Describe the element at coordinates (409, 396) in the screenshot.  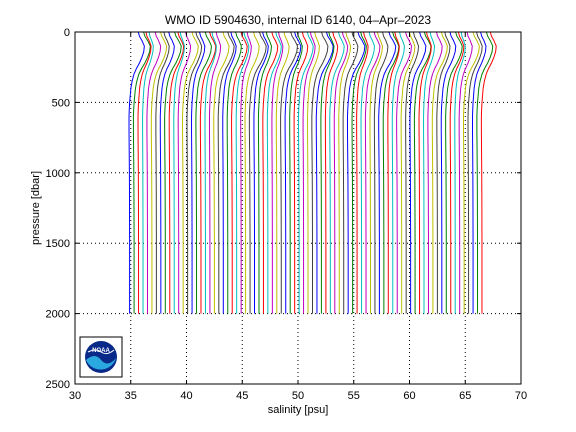
I see `x-tick-label: 60` at that location.